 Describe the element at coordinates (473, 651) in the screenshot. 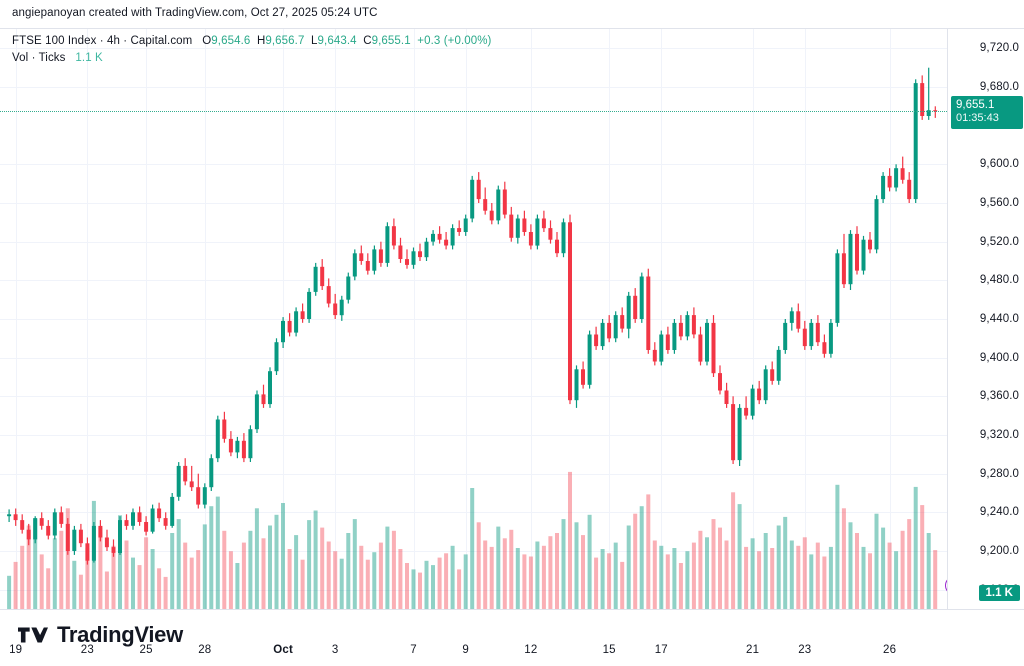

I see `time-axis: 19 23 25 28 Oct 3 7 9 12 15 17 21 23 26` at that location.